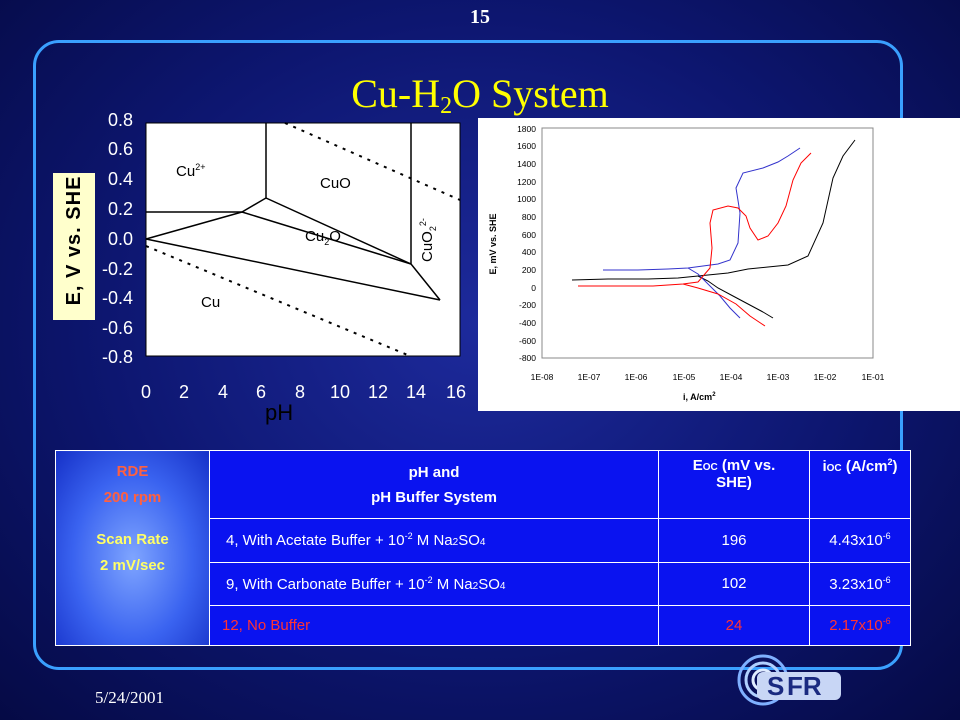 The width and height of the screenshot is (960, 720). Describe the element at coordinates (120, 239) in the screenshot. I see `y-tick: 0.0` at that location.